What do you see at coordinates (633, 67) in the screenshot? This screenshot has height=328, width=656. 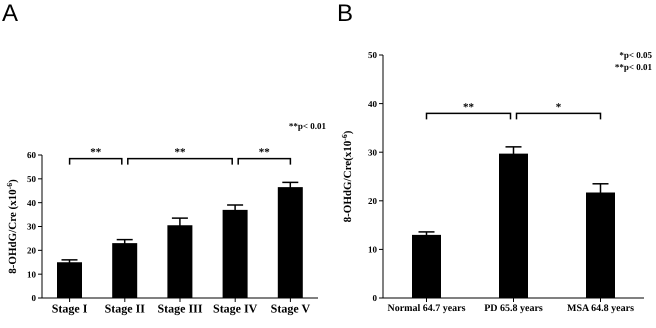 I see `annotation: **p< 0.01` at bounding box center [633, 67].